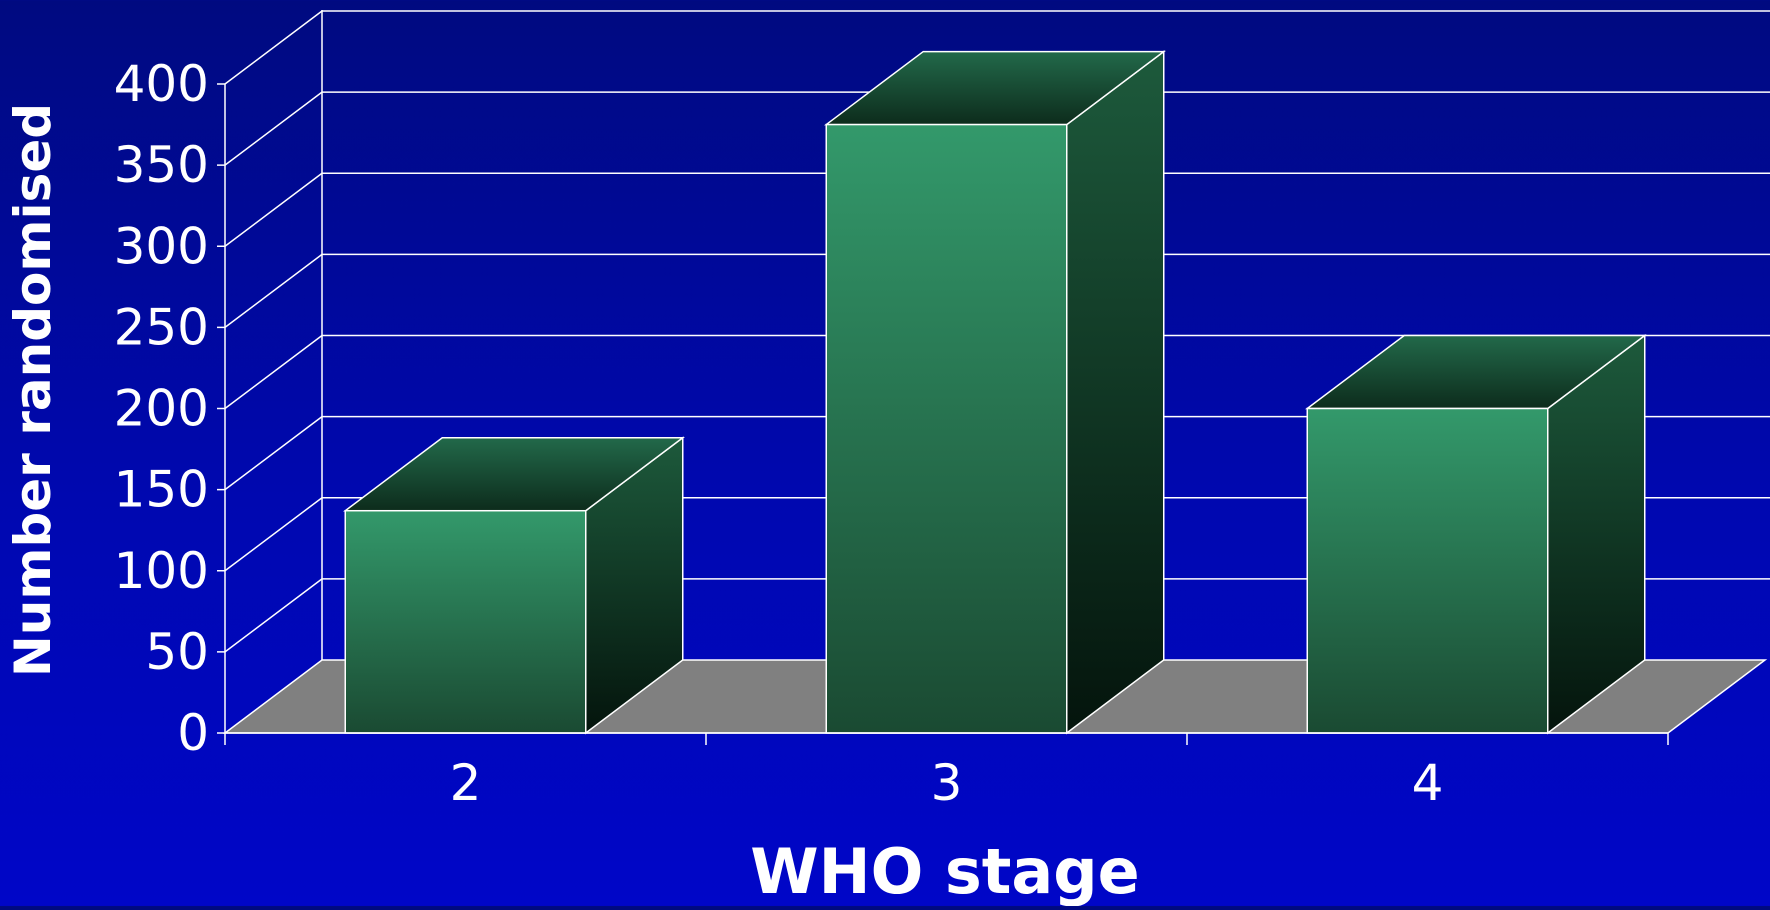 Image resolution: width=1770 pixels, height=910 pixels. What do you see at coordinates (33, 390) in the screenshot?
I see `y-axis-label: Number randomised` at bounding box center [33, 390].